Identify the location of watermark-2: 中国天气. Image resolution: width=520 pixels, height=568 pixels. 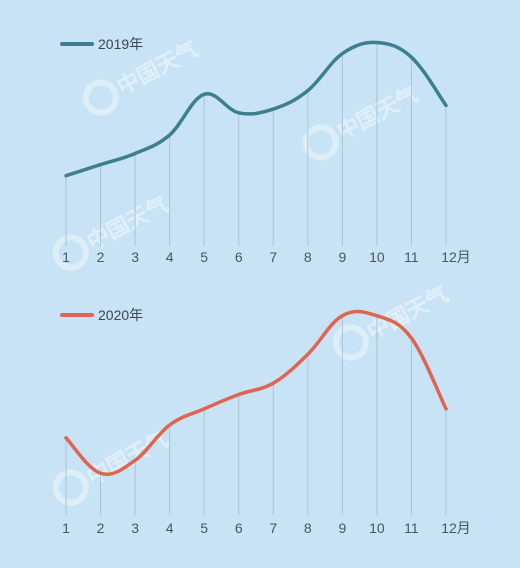
(362, 121).